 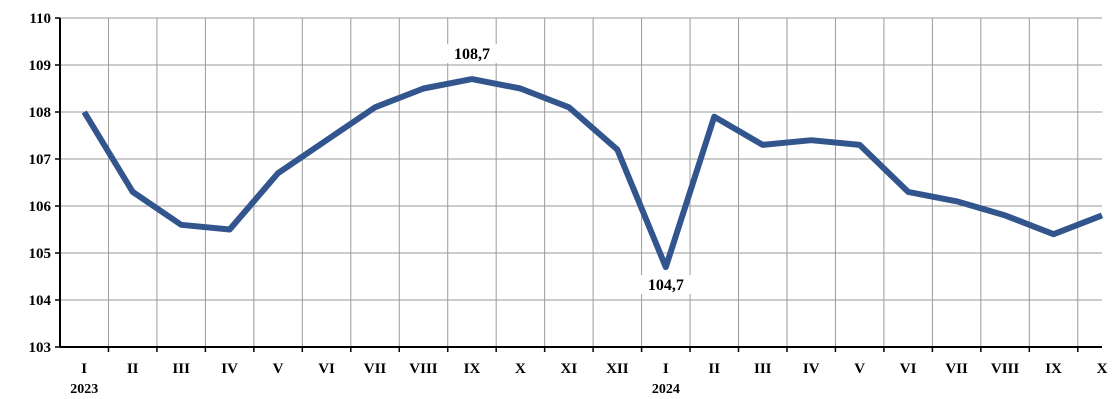 I want to click on y-tick-label: 106, so click(x=40, y=207).